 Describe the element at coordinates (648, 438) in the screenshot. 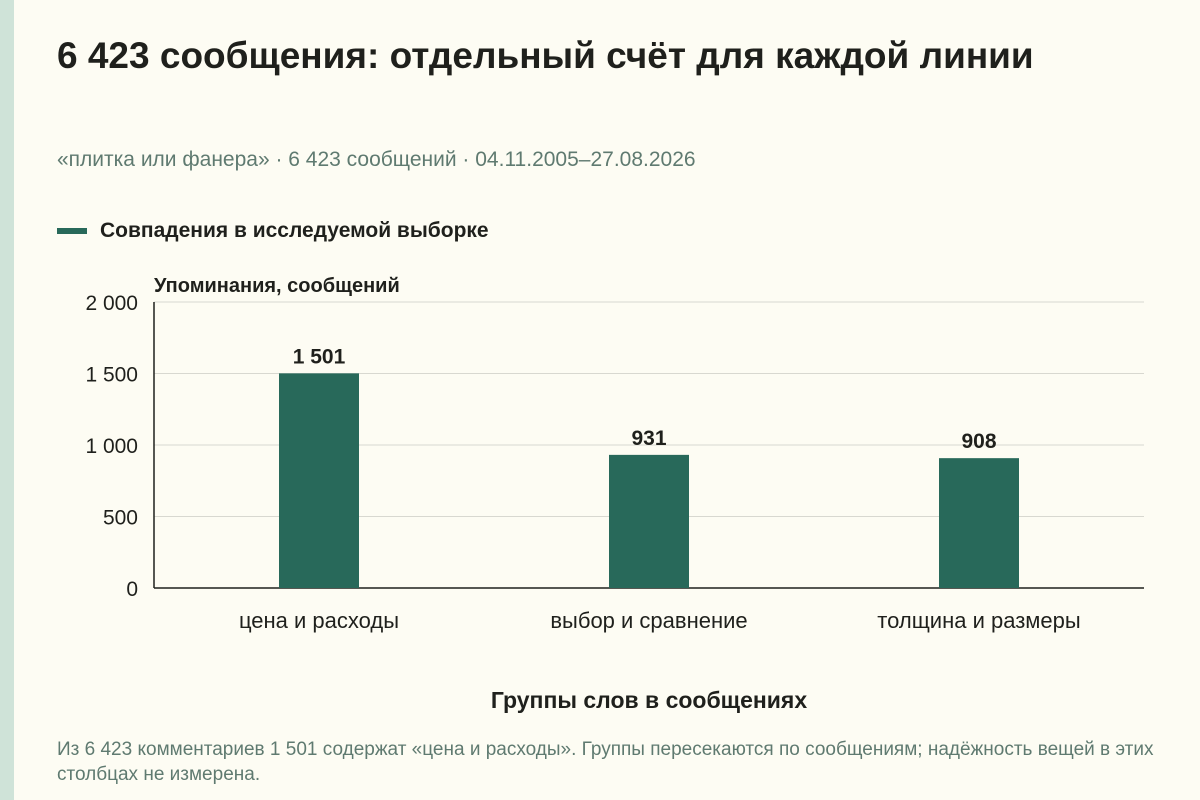

I see `bar-value-label: 931` at that location.